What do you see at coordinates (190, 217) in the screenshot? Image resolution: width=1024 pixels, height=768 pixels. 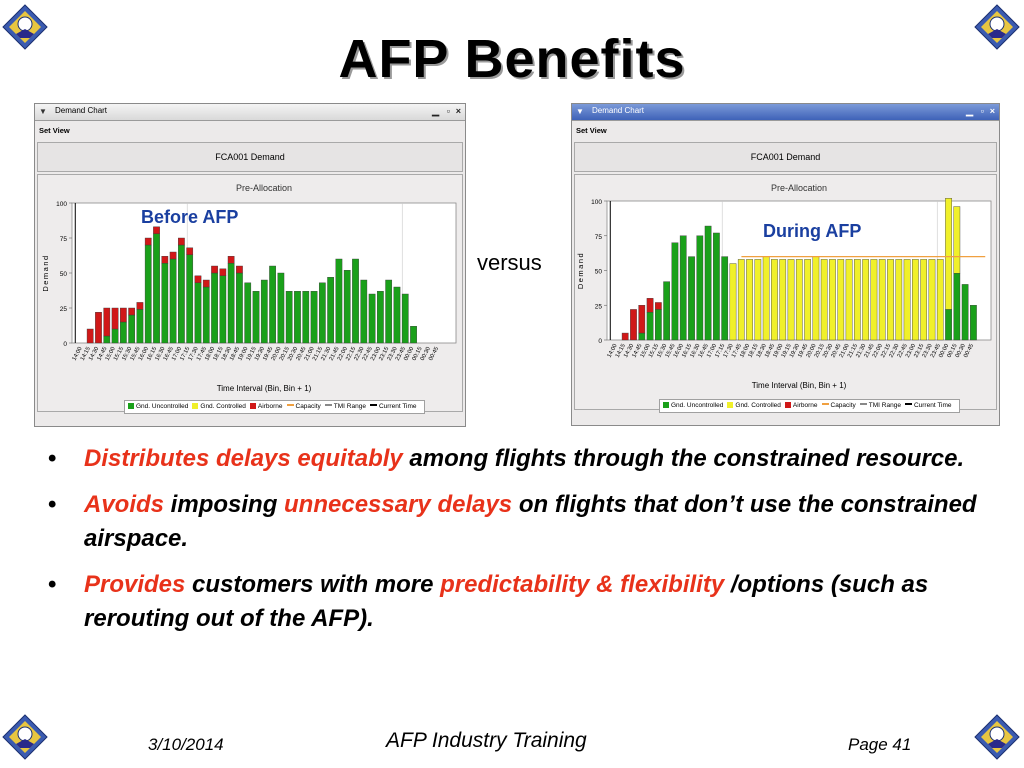 I see `before-afp-annotation: Before AFP` at bounding box center [190, 217].